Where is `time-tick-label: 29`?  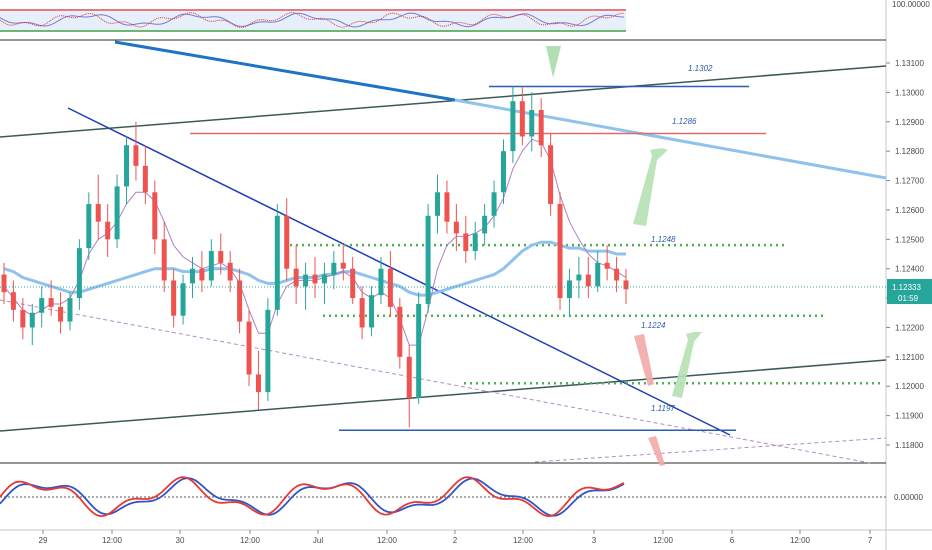
time-tick-label: 29 is located at coordinates (43, 540).